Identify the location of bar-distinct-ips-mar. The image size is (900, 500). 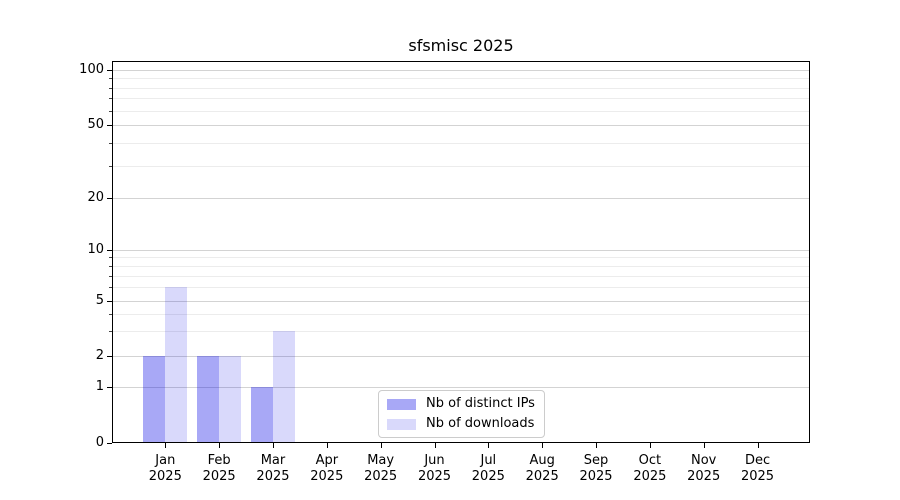
(261, 414).